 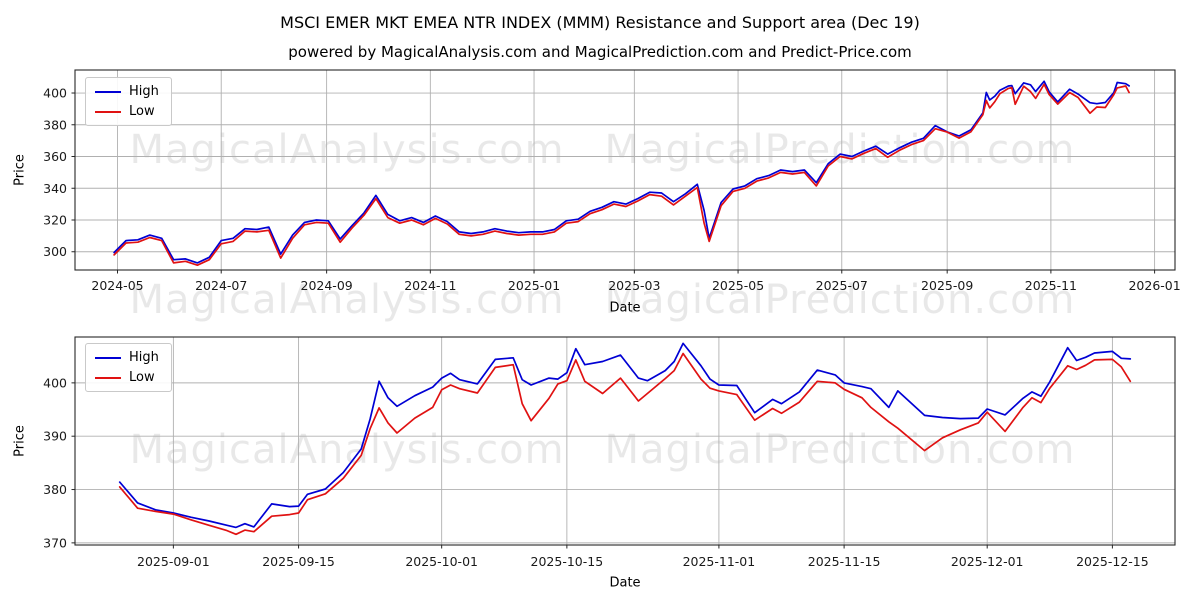 What do you see at coordinates (534, 285) in the screenshot?
I see `x-tick-label: 2025-01` at bounding box center [534, 285].